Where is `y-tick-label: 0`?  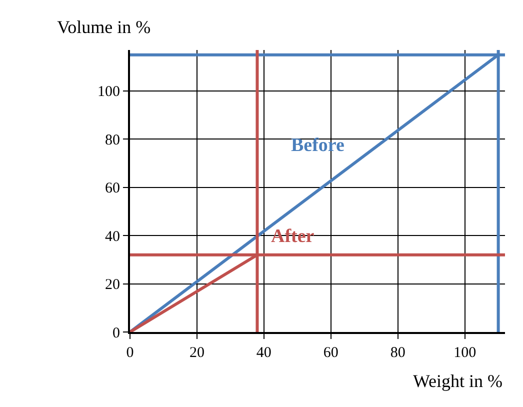 y-tick-label: 0 is located at coordinates (116, 333).